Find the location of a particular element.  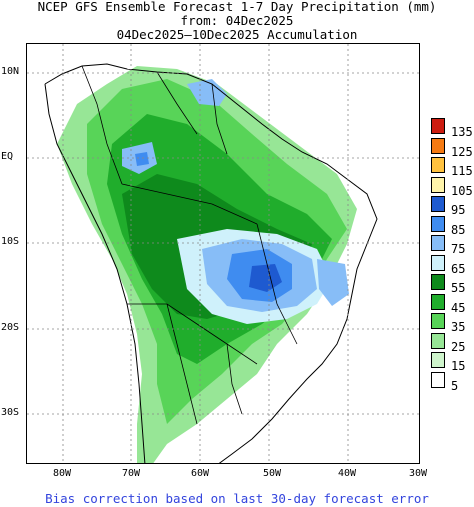

lon-label-50w: 50W is located at coordinates (272, 473).